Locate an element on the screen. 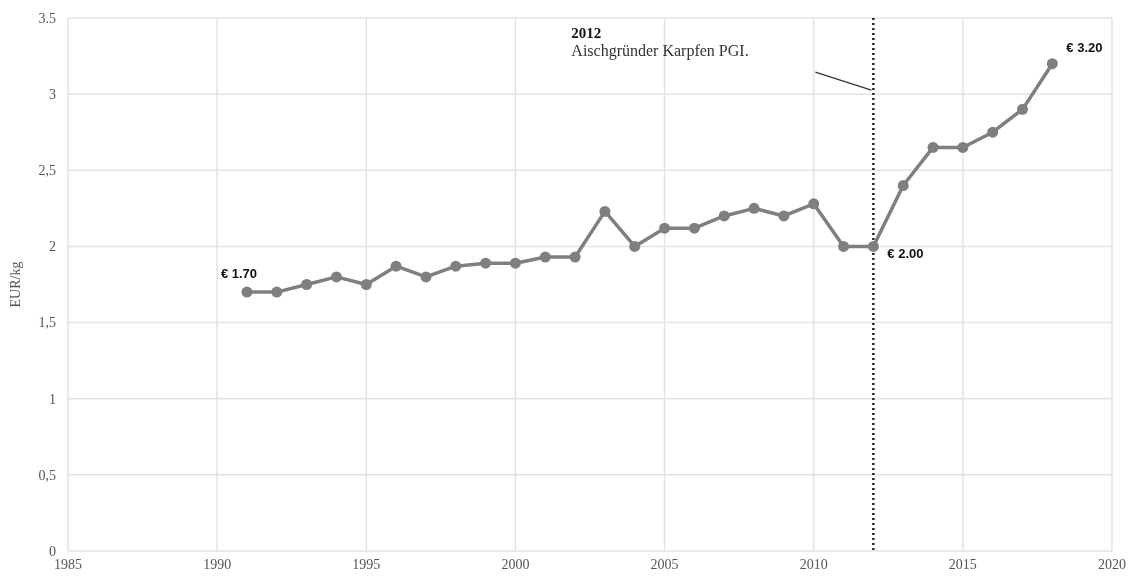 This screenshot has height=586, width=1145. y-tick-label: 3.5 is located at coordinates (47, 18).